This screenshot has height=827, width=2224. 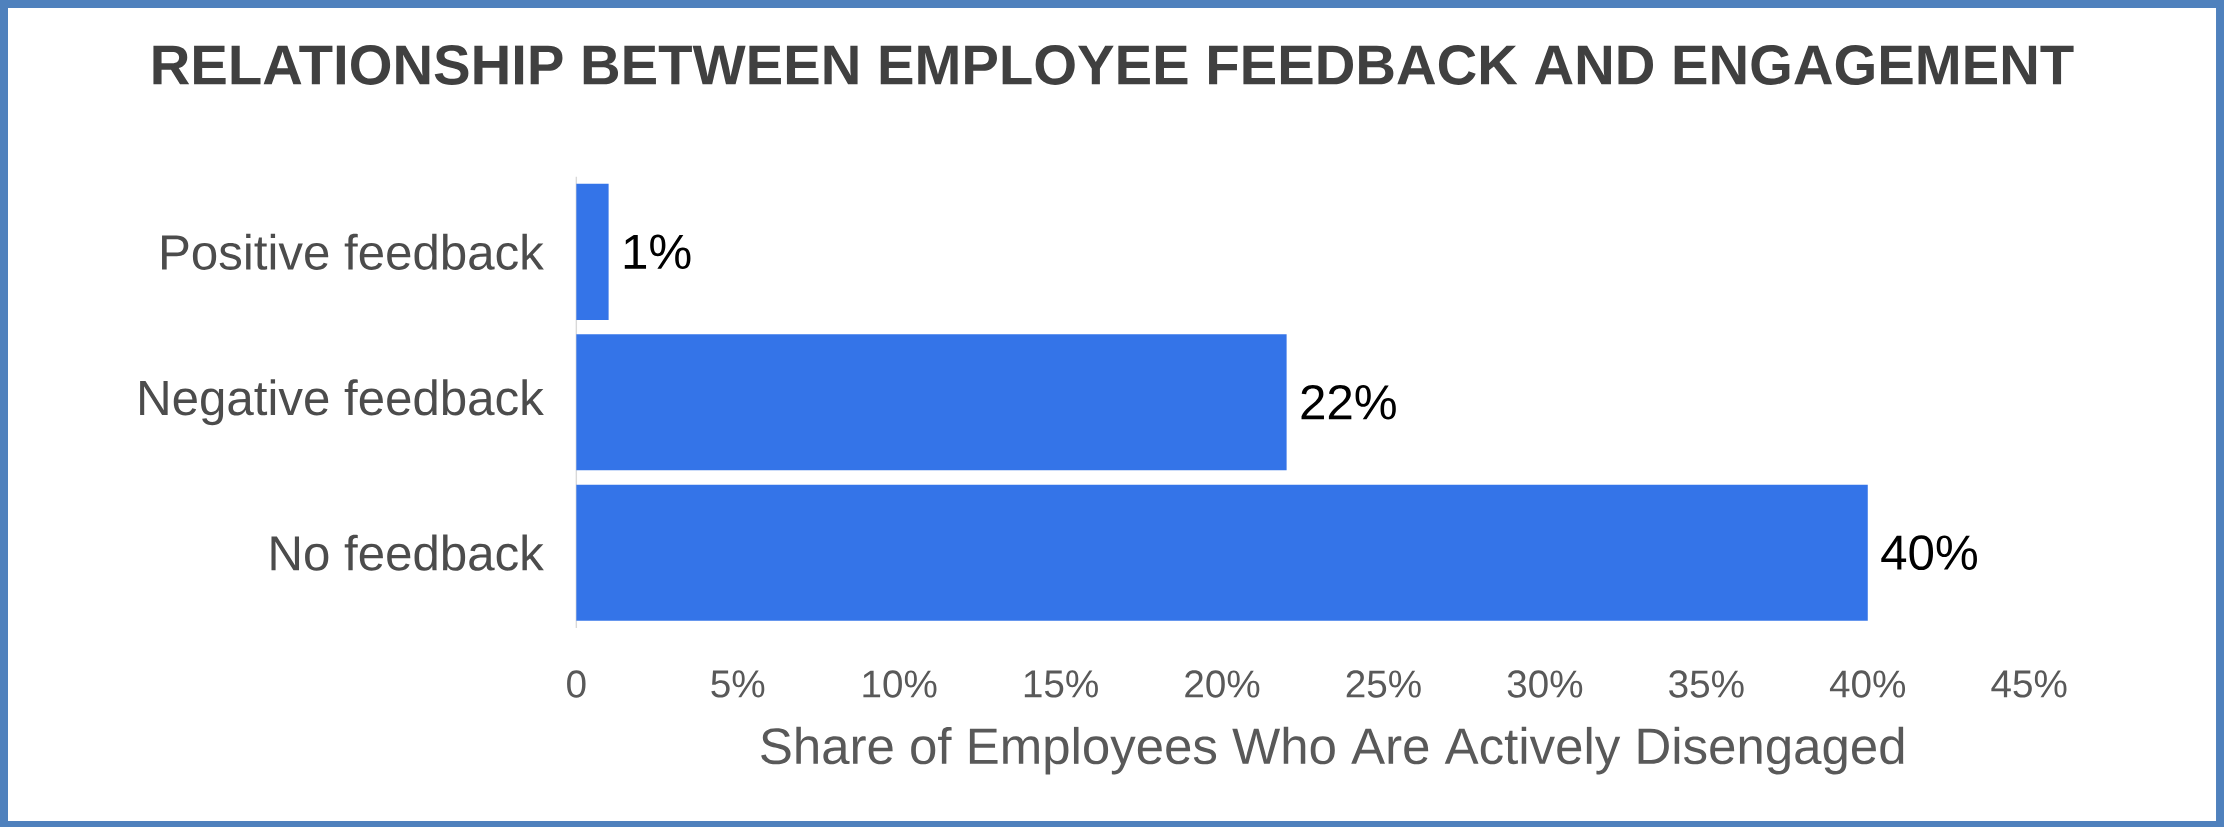 What do you see at coordinates (1348, 402) in the screenshot?
I see `data-label: 22%` at bounding box center [1348, 402].